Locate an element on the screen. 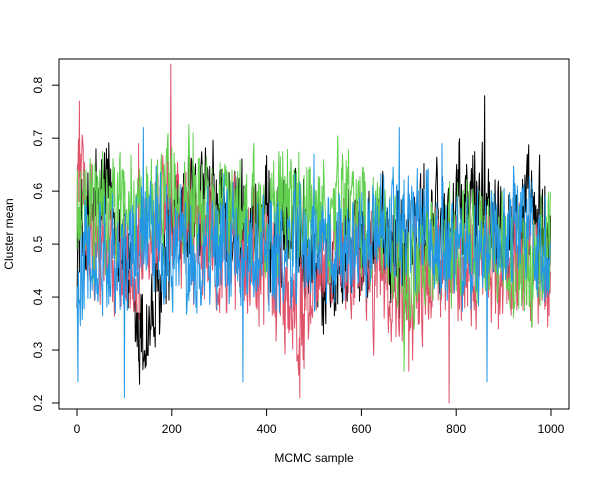 The image size is (600, 480). x-tick-label: 0 is located at coordinates (77, 429).